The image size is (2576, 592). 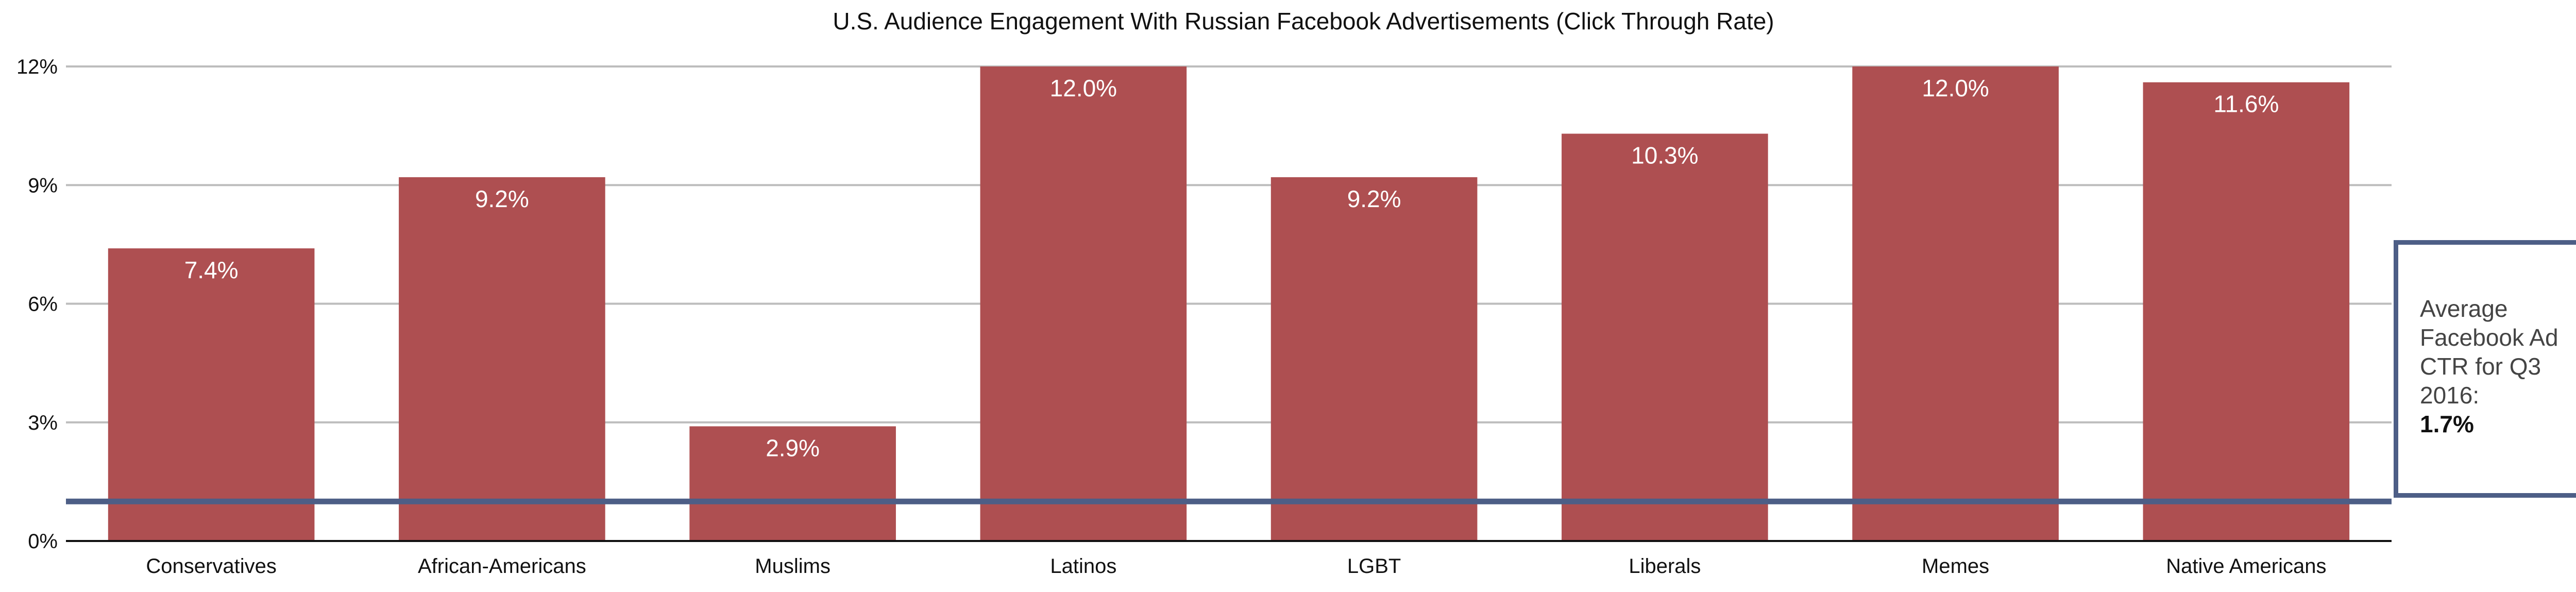 I want to click on bar-value-label: 7.4%, so click(x=212, y=270).